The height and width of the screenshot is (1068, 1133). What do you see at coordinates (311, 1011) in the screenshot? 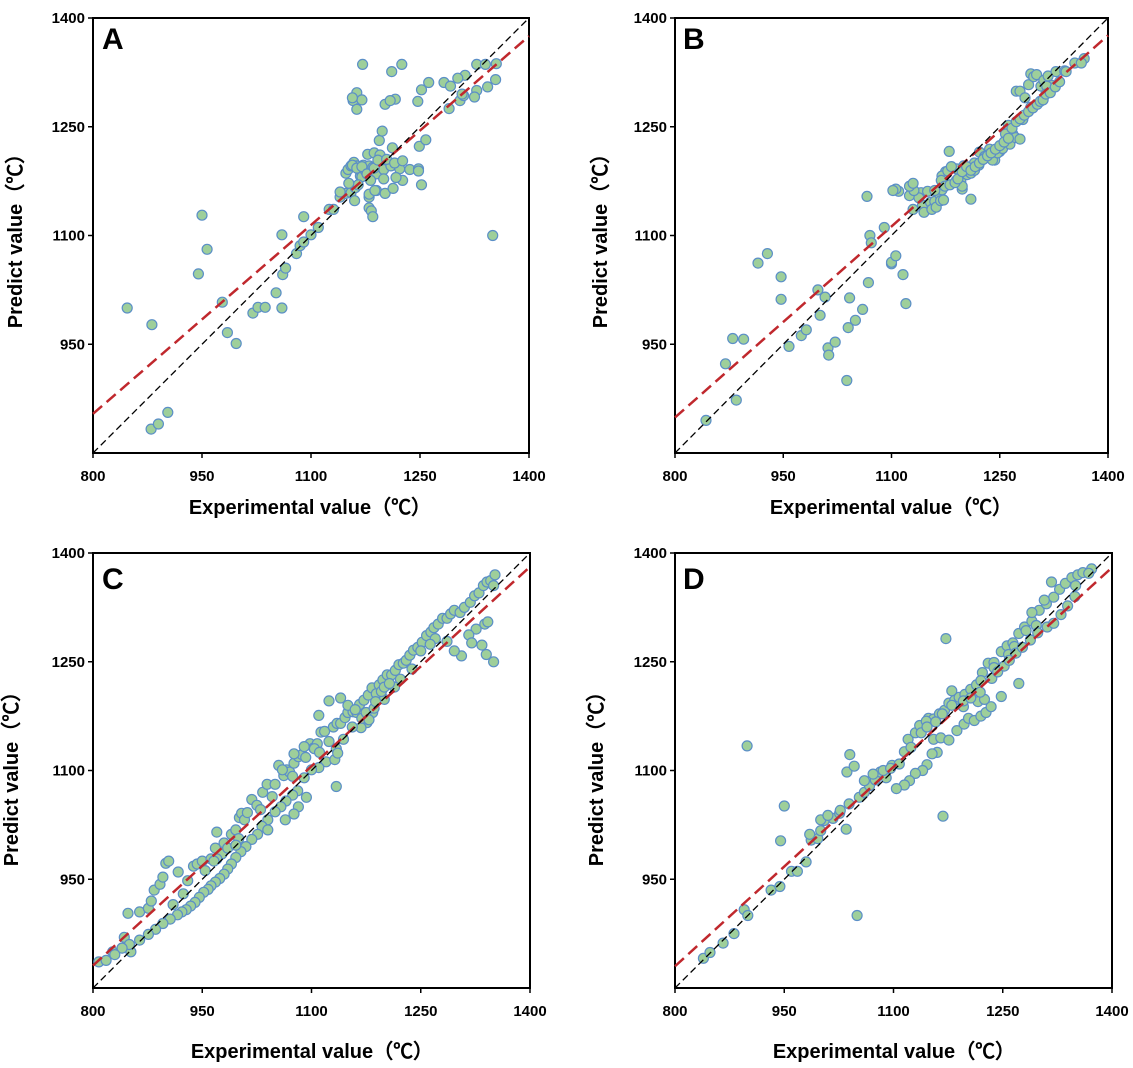
I see `x-tick-label: 1100` at bounding box center [311, 1011].